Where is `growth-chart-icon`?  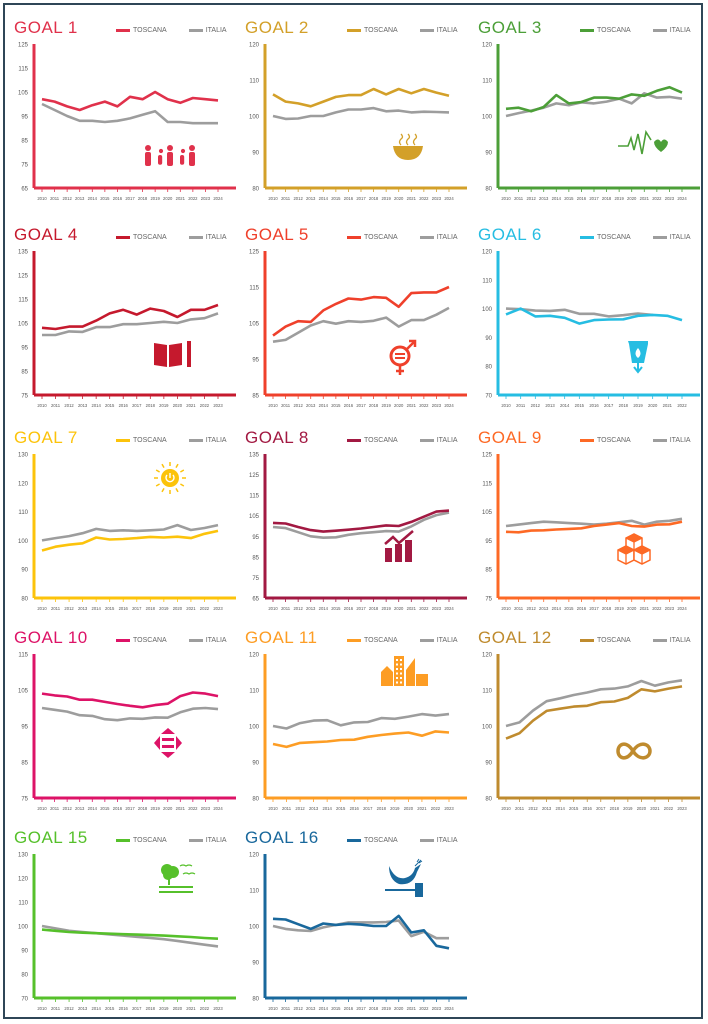
growth-chart-icon is located at coordinates (399, 546).